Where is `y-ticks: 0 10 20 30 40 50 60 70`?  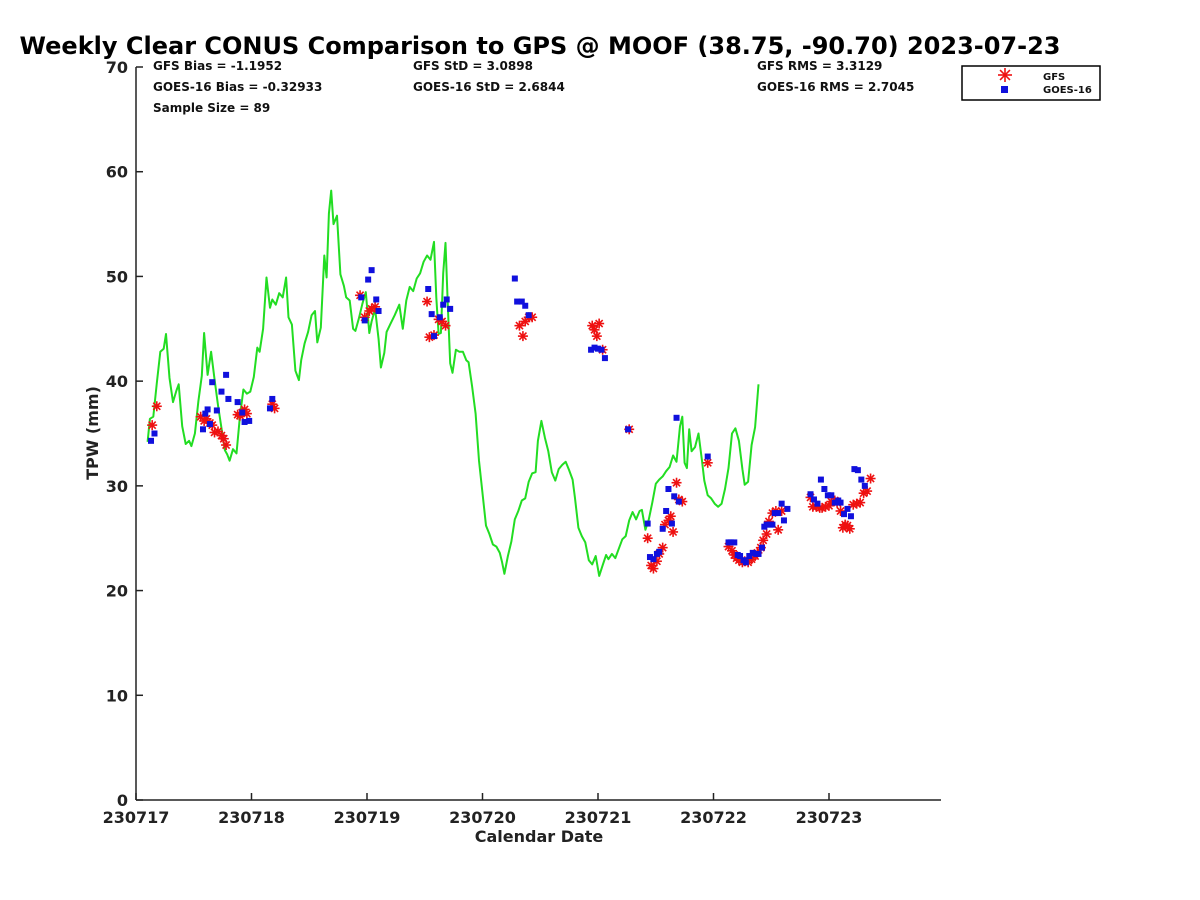
y-ticks: 0 10 20 30 40 50 60 70 is located at coordinates (124, 434).